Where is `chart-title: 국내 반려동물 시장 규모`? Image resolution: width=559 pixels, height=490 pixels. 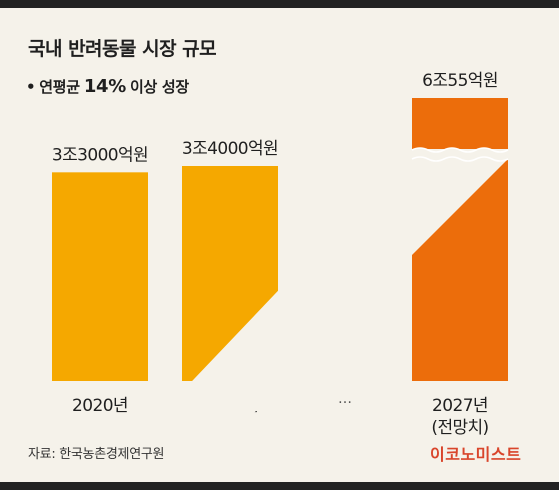
chart-title: 국내 반려동물 시장 규모 is located at coordinates (122, 49).